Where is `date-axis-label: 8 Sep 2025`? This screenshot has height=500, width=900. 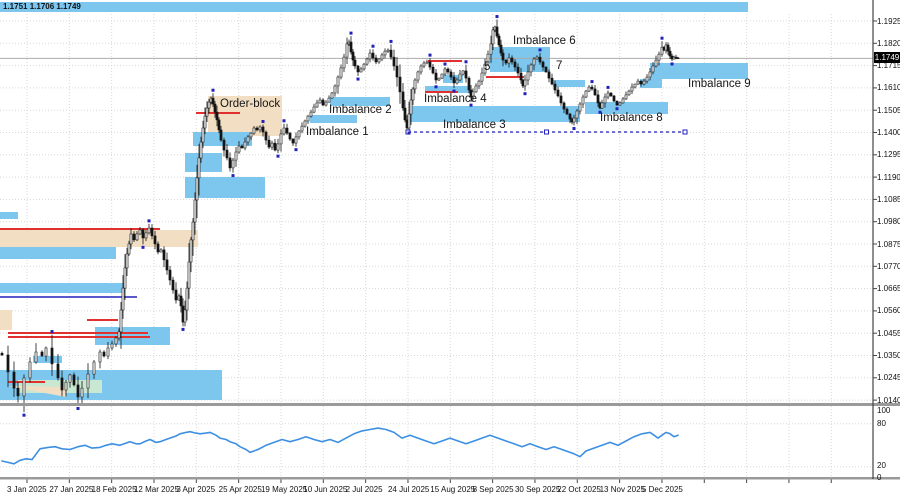
date-axis-label: 8 Sep 2025 is located at coordinates (493, 489).